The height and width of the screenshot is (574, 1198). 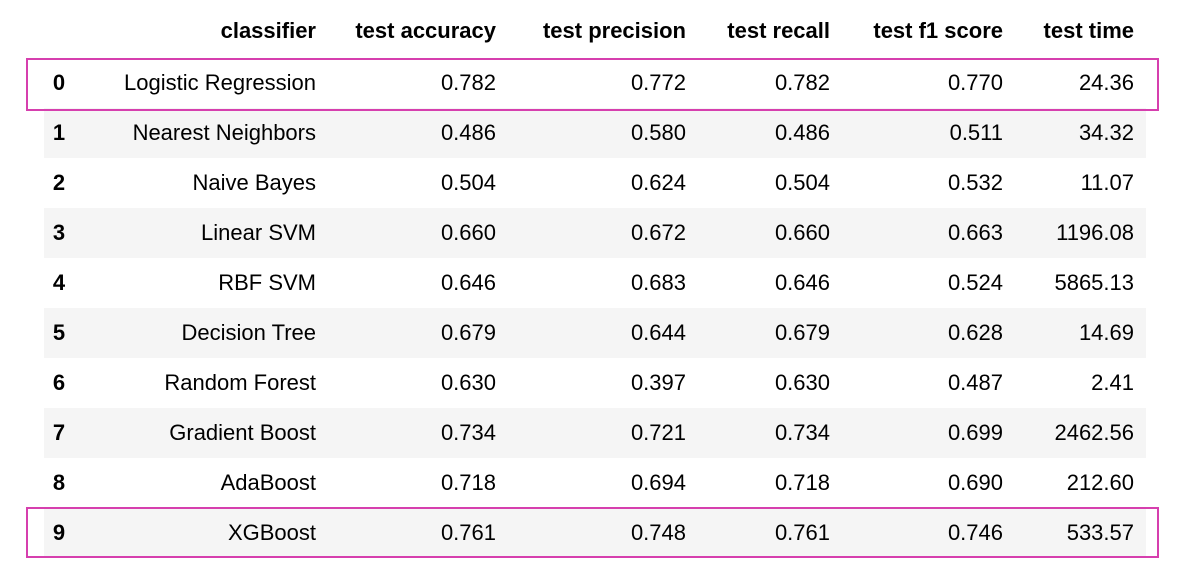 What do you see at coordinates (658, 382) in the screenshot?
I see `test-precision-cell: 0.397` at bounding box center [658, 382].